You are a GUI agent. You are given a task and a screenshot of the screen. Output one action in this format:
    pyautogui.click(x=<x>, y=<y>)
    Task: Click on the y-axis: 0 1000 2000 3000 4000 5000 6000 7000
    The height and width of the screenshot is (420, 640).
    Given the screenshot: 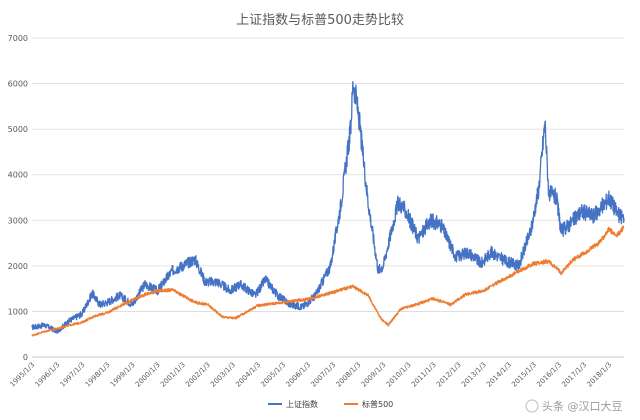 What is the action you would take?
    pyautogui.click(x=18, y=198)
    